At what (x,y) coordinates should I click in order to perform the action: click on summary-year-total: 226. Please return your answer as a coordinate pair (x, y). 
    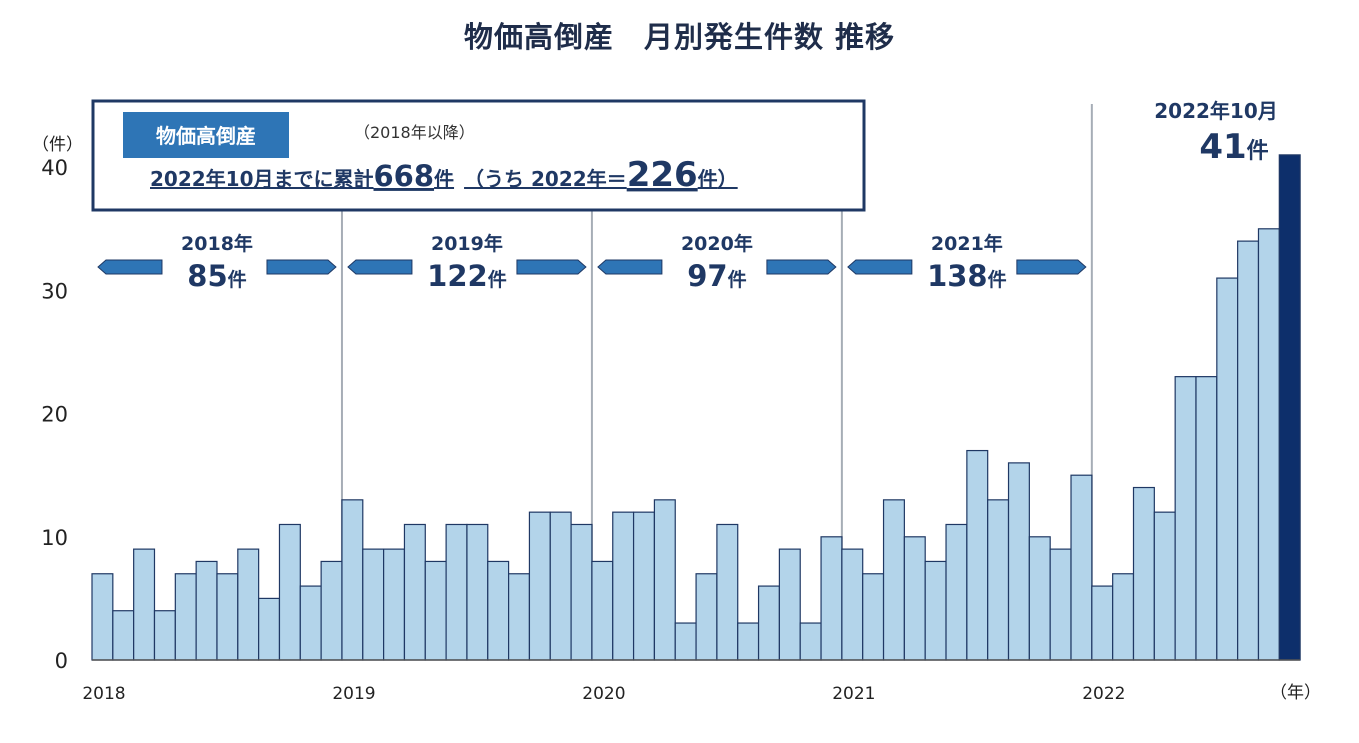
    Looking at the image, I should click on (662, 175).